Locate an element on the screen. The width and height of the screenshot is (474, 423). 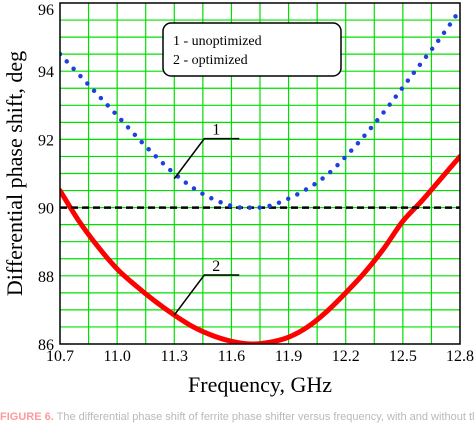
annotation-label: 1 is located at coordinates (216, 130).